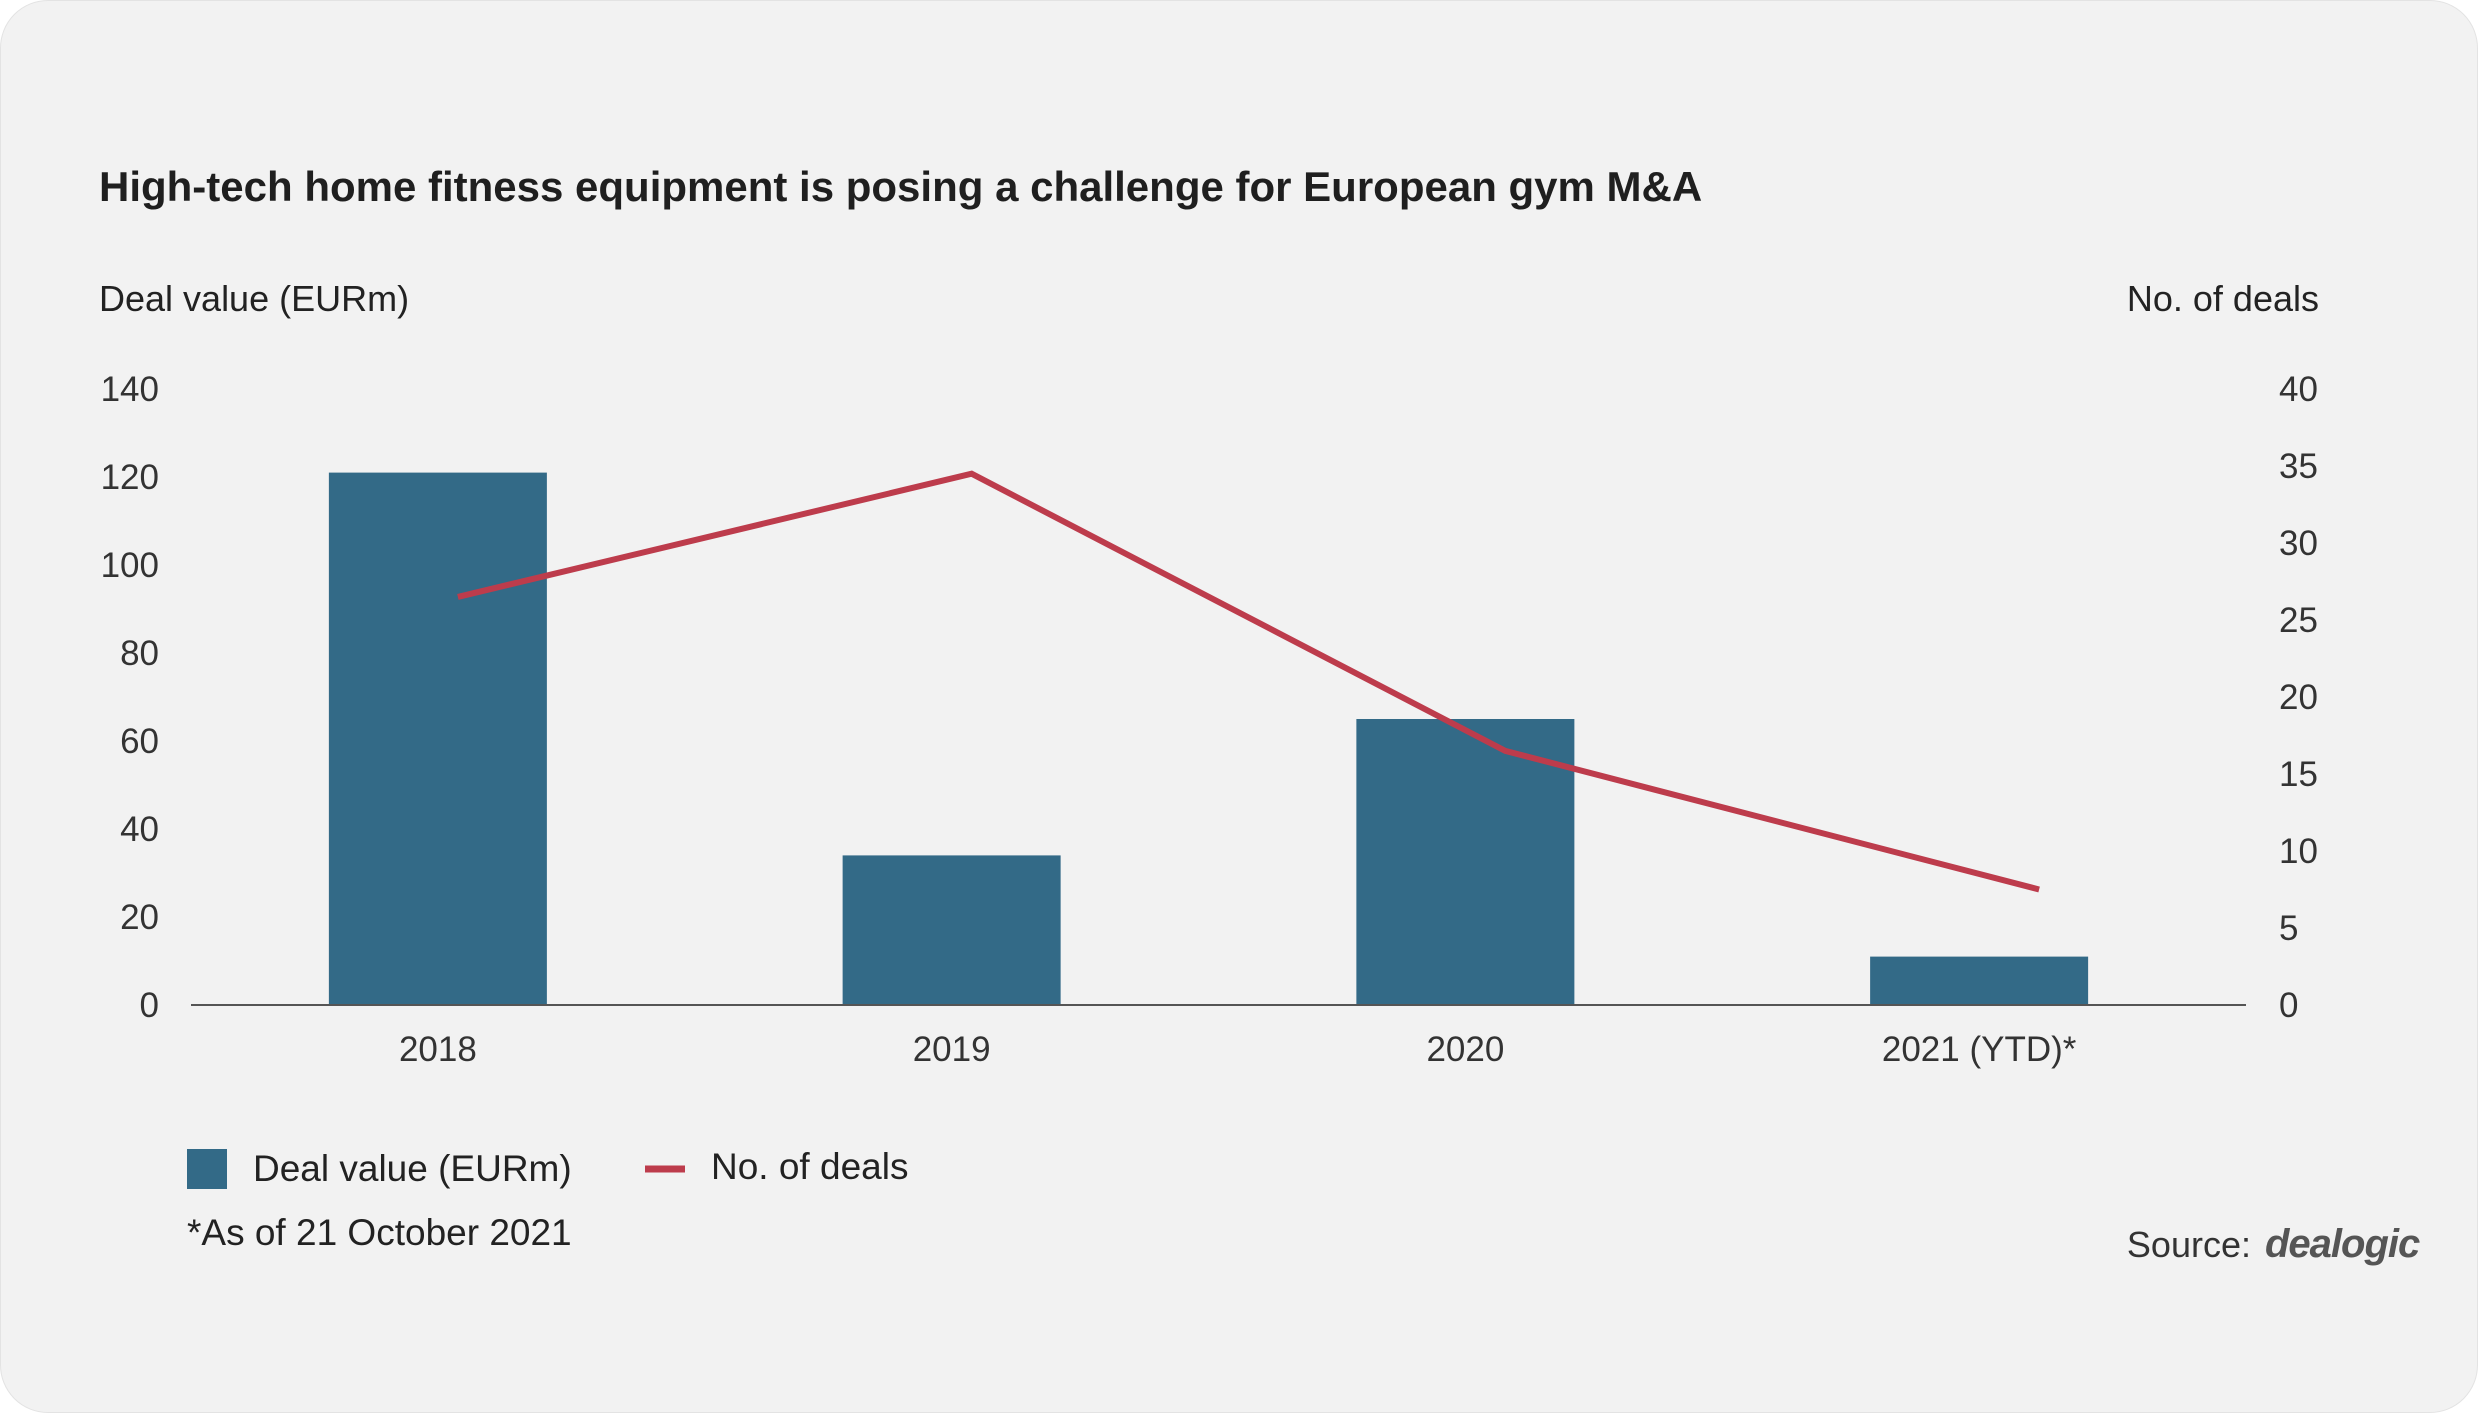  What do you see at coordinates (2223, 298) in the screenshot?
I see `right-axis-title: No. of deals` at bounding box center [2223, 298].